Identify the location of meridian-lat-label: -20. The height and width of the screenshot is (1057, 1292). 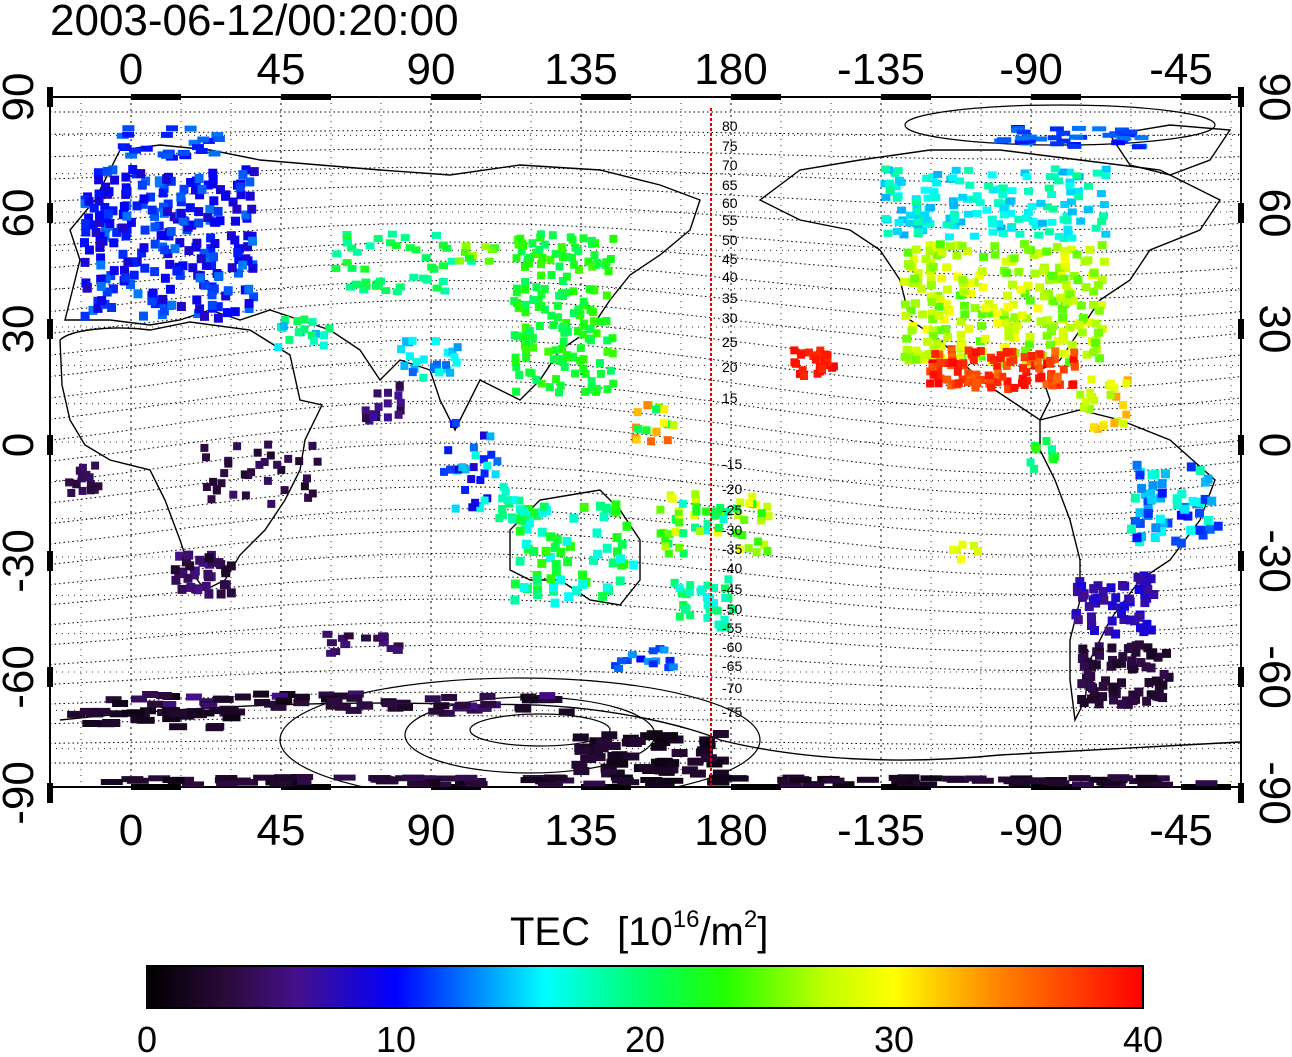
(732, 489).